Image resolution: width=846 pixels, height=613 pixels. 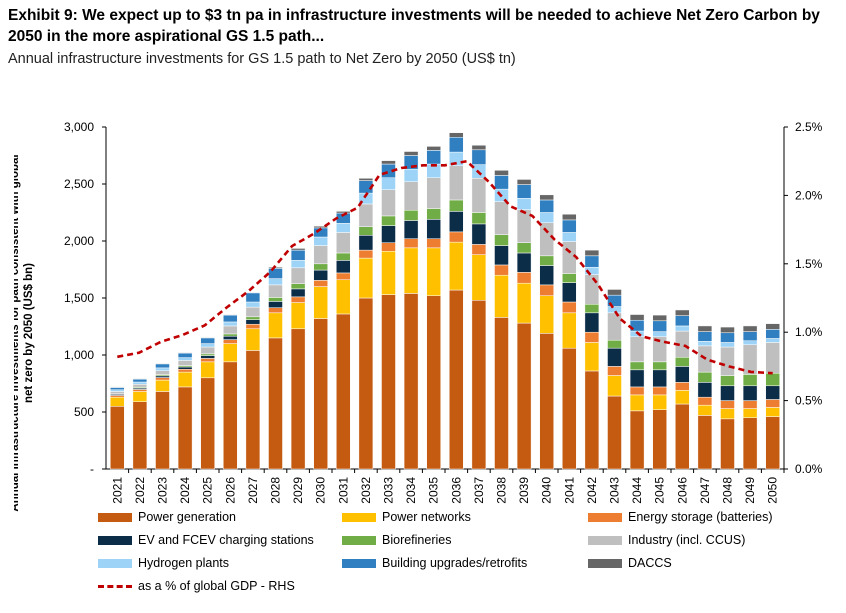 What do you see at coordinates (79, 355) in the screenshot?
I see `y-tick-label: 1,000` at bounding box center [79, 355].